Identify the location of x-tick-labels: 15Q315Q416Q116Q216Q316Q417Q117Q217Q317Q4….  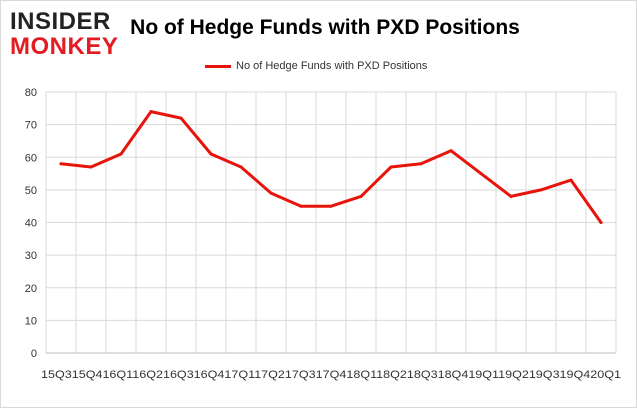
(331, 375).